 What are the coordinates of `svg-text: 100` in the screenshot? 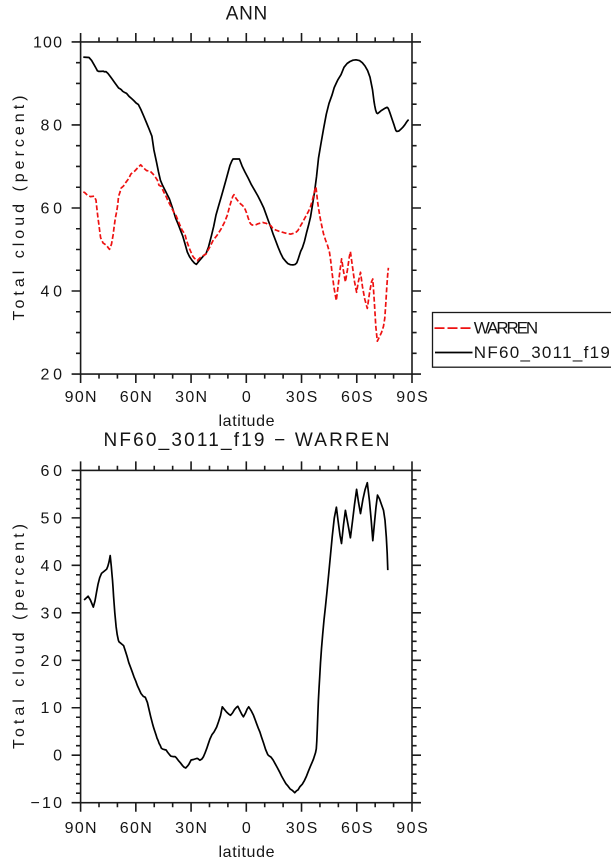 It's located at (47, 43).